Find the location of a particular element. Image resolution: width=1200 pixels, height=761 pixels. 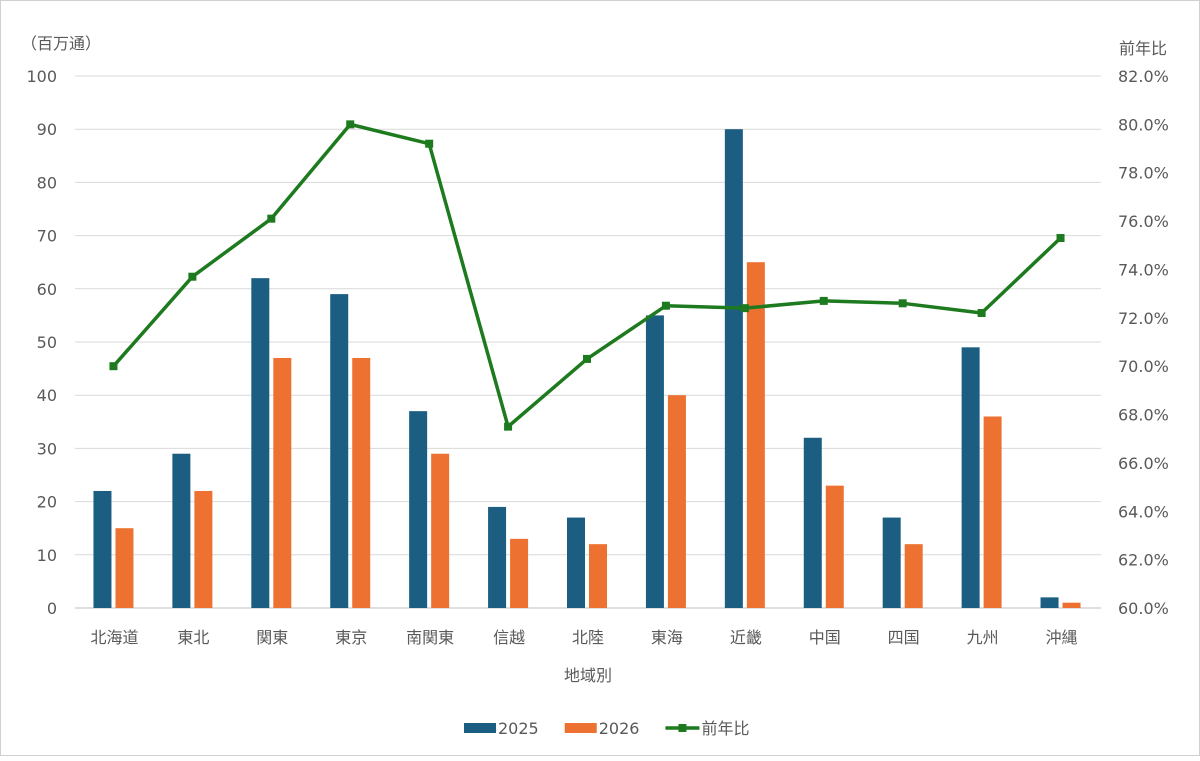

y2-tick-label: 82.0% is located at coordinates (1143, 76).